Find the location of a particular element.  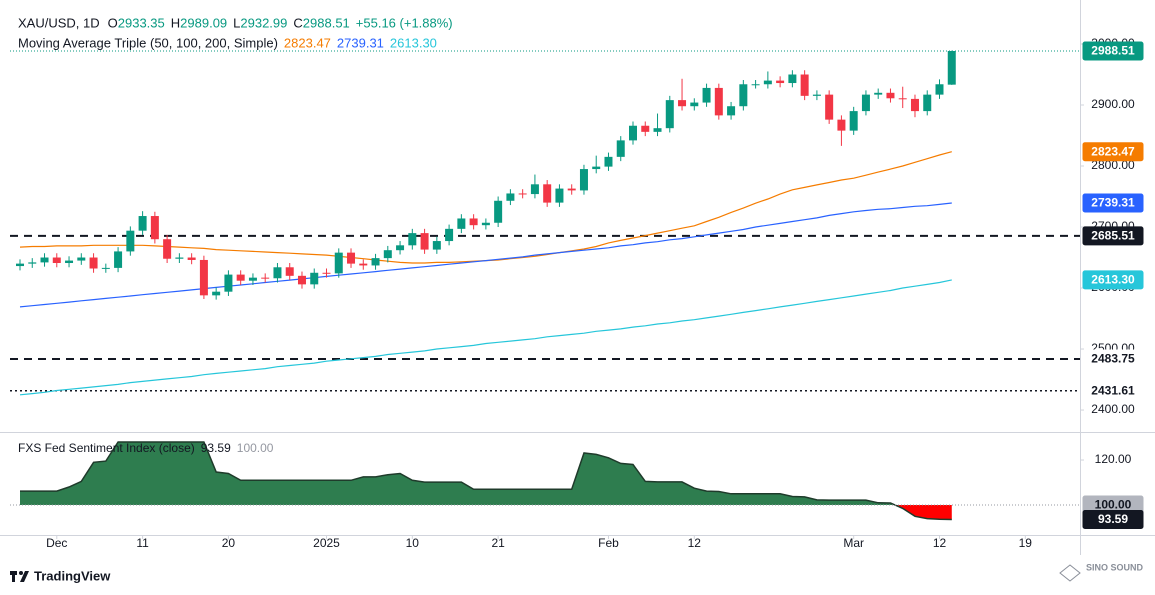

indicator-value: 2613.30 is located at coordinates (413, 42).